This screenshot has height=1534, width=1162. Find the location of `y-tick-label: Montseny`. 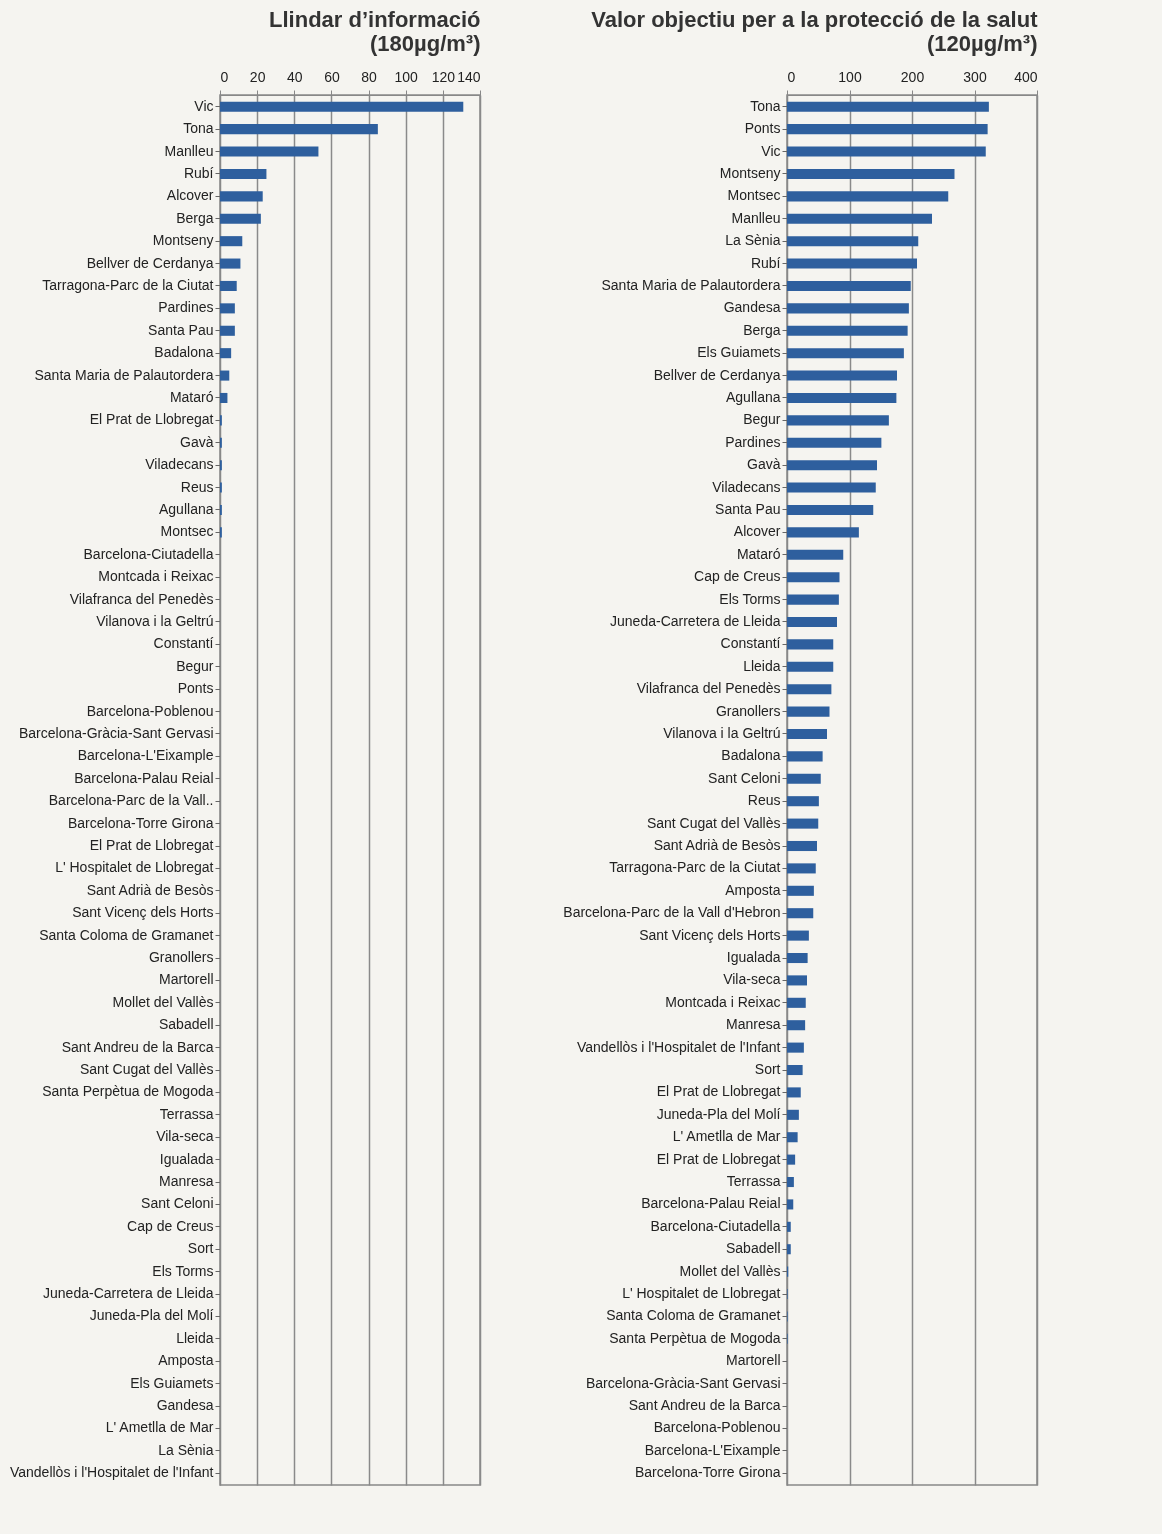

y-tick-label: Montseny is located at coordinates (183, 240).